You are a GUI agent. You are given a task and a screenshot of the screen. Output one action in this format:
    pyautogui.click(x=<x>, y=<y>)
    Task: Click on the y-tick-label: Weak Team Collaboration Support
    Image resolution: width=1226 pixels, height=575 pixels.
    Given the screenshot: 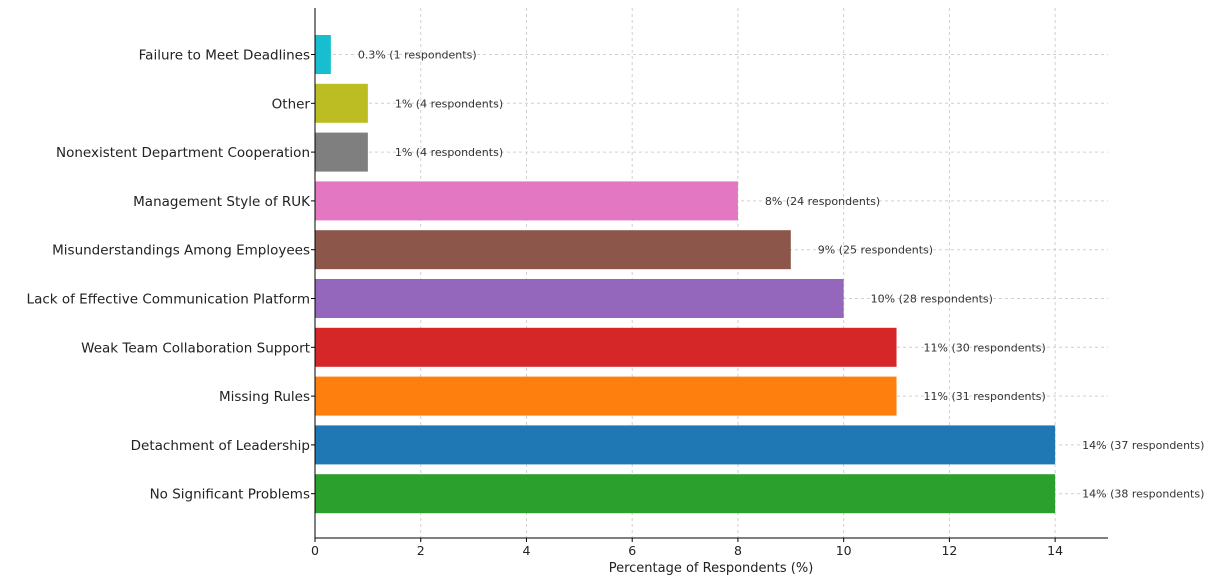 What is the action you would take?
    pyautogui.click(x=195, y=348)
    